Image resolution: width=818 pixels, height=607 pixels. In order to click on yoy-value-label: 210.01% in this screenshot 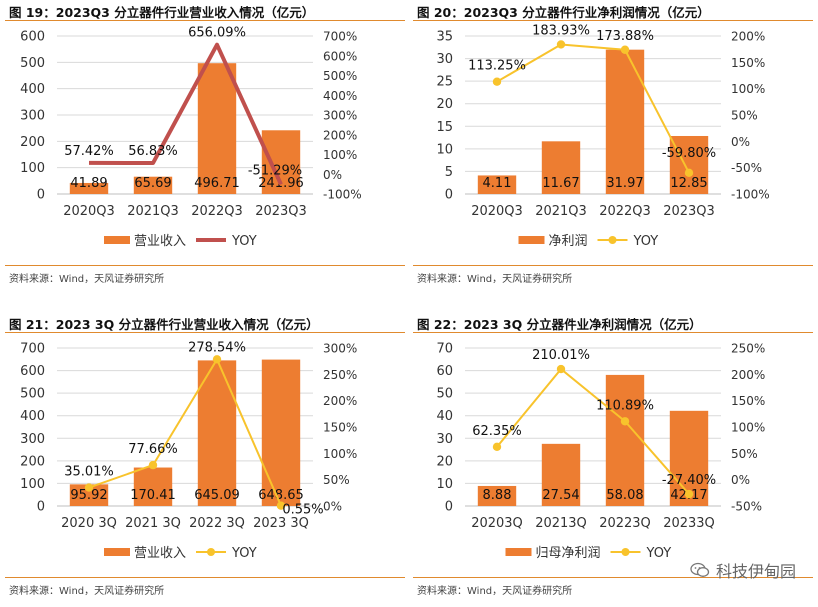, I will do `click(561, 355)`.